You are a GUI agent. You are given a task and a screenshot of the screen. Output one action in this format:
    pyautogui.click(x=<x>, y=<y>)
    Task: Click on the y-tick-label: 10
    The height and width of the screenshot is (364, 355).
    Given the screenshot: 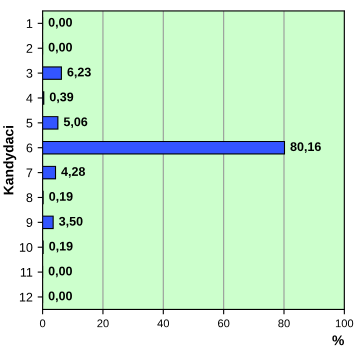 What is the action you would take?
    pyautogui.click(x=26, y=247)
    